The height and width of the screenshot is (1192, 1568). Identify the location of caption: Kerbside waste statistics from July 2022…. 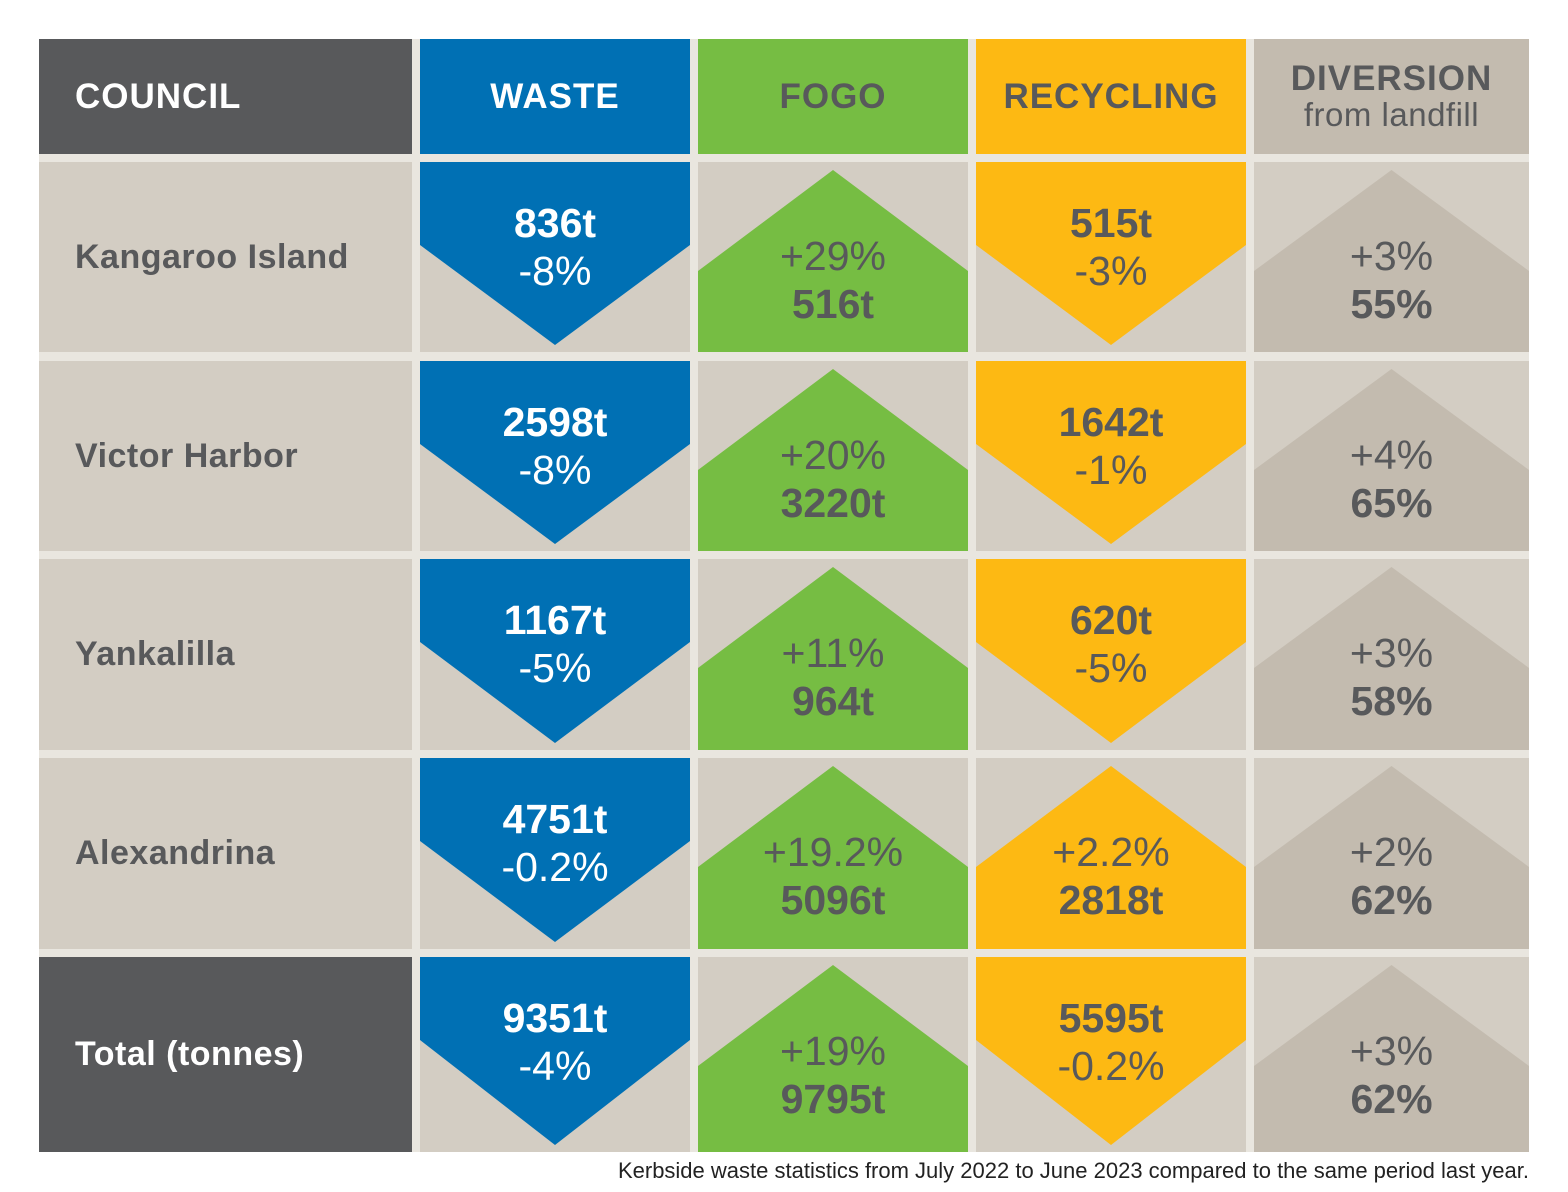
(1073, 1170).